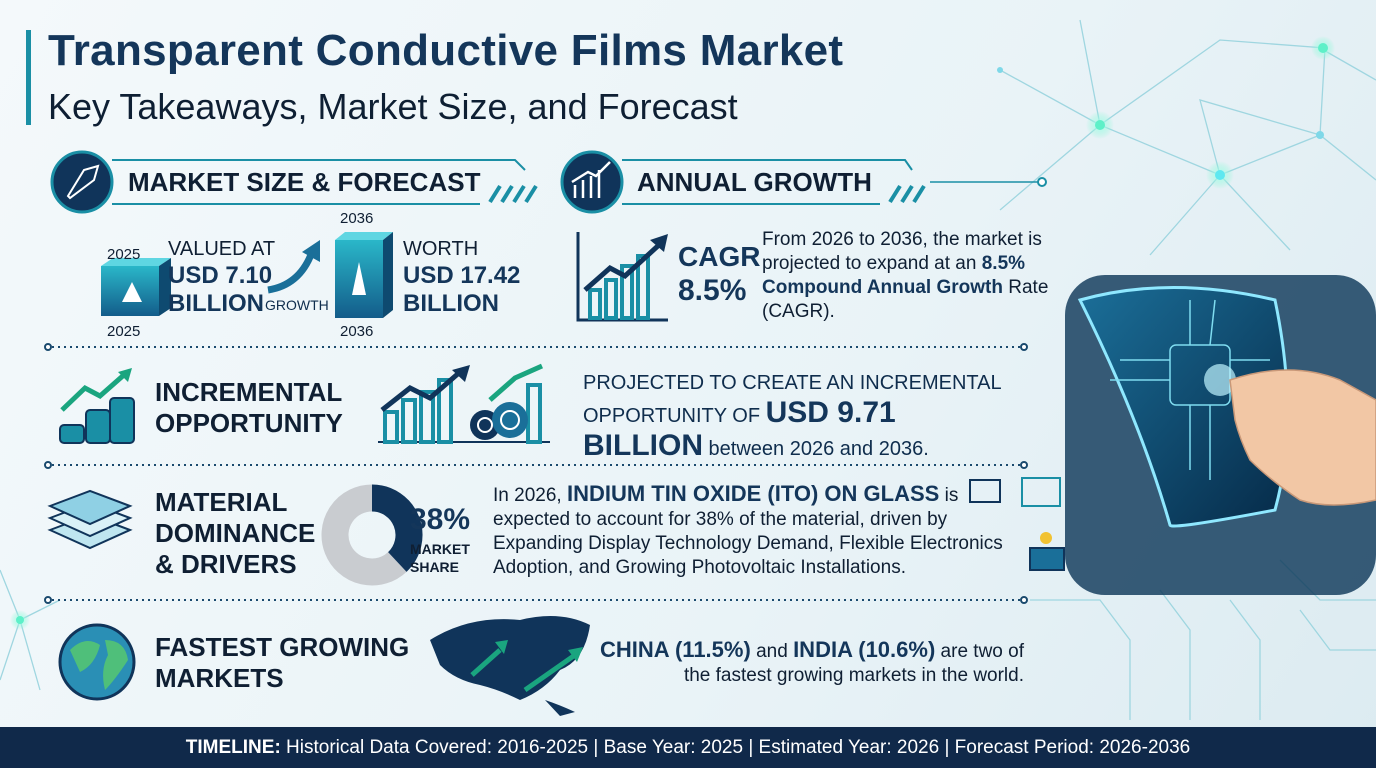 This screenshot has height=768, width=1376. I want to click on title: Transparent Conductive Films Market, so click(446, 50).